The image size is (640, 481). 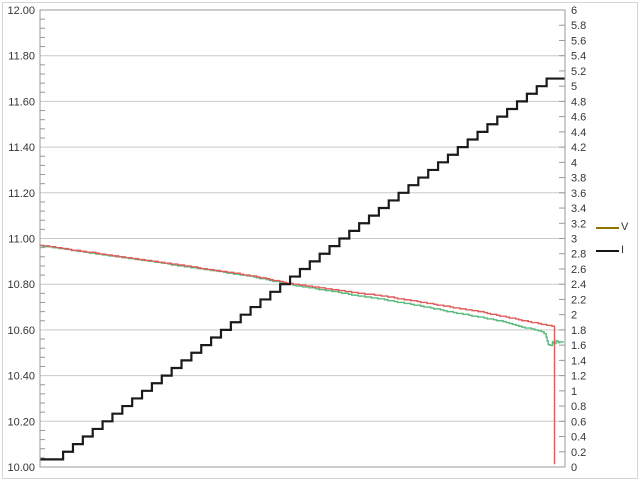 What do you see at coordinates (574, 11) in the screenshot?
I see `right-axis-label: 6` at bounding box center [574, 11].